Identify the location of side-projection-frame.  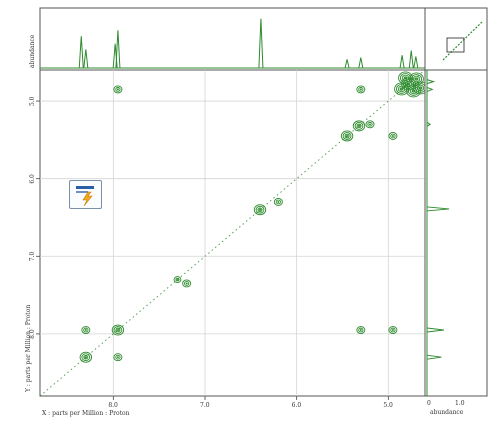
(456, 233).